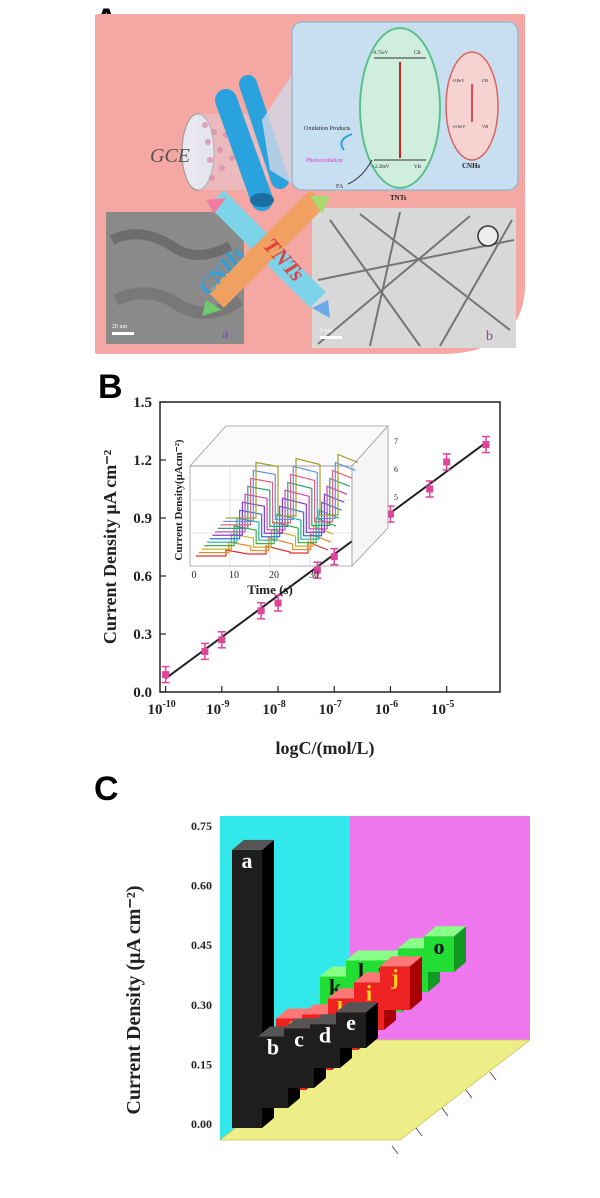 The image size is (600, 1198). What do you see at coordinates (381, 167) in the screenshot?
I see `tnts-vb-value: +2.28eV` at bounding box center [381, 167].